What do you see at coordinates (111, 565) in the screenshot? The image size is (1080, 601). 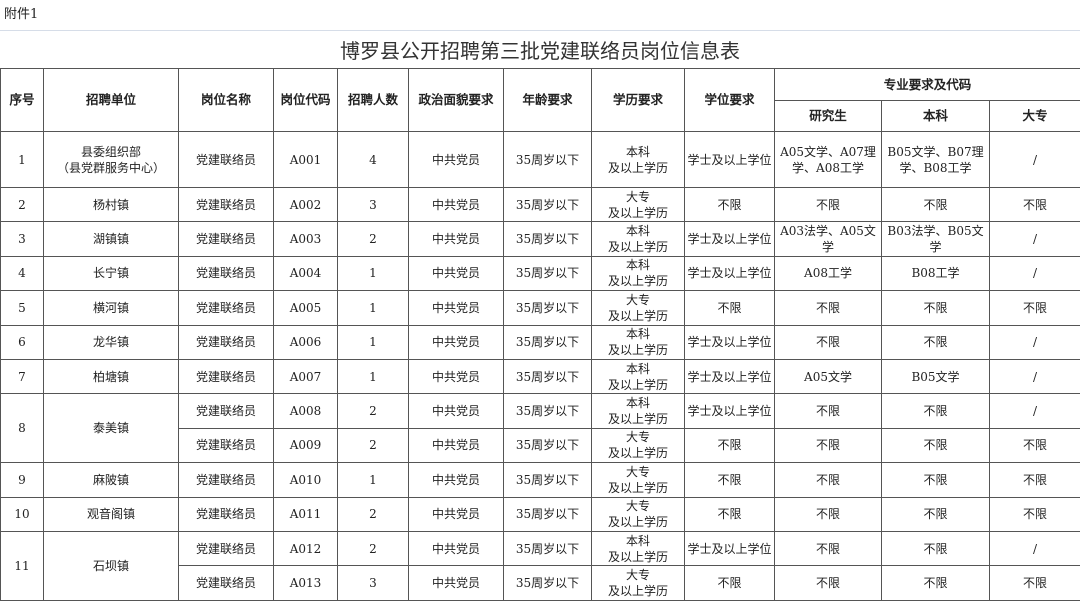 I see `cell-unit: 石坝镇` at bounding box center [111, 565].